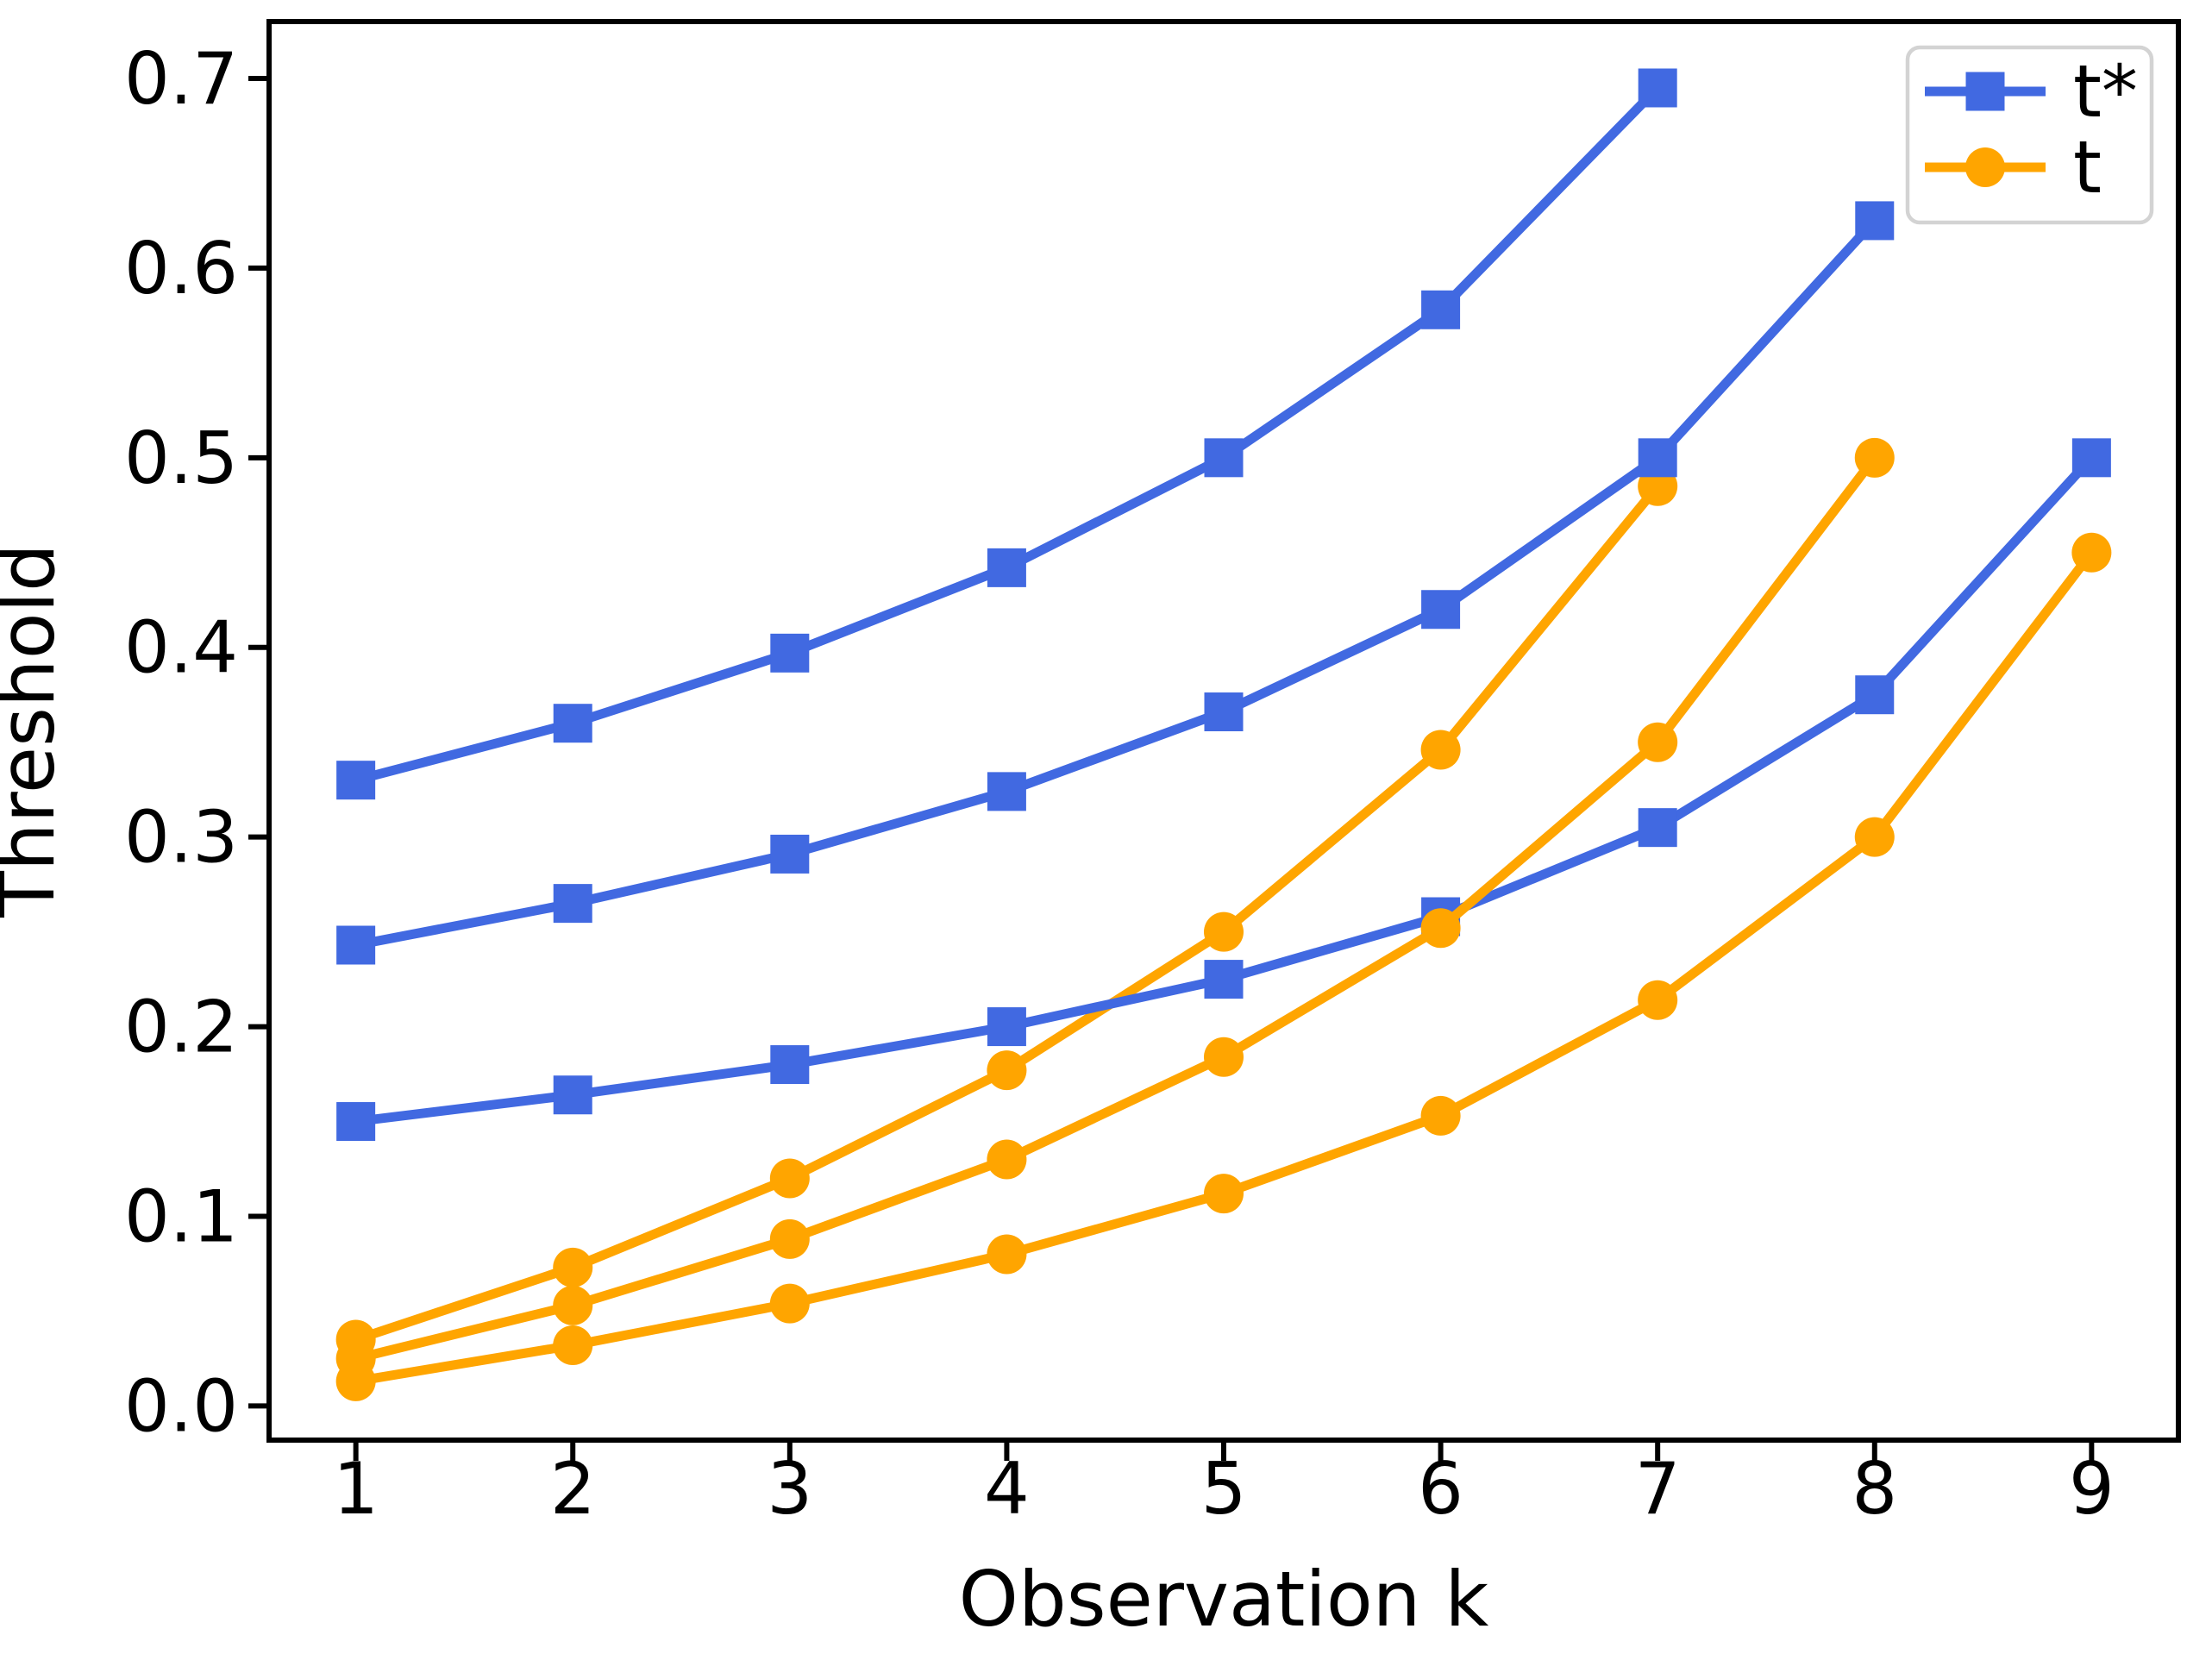 This screenshot has height=1660, width=2212. What do you see at coordinates (2087, 167) in the screenshot?
I see `legend-label: t` at bounding box center [2087, 167].